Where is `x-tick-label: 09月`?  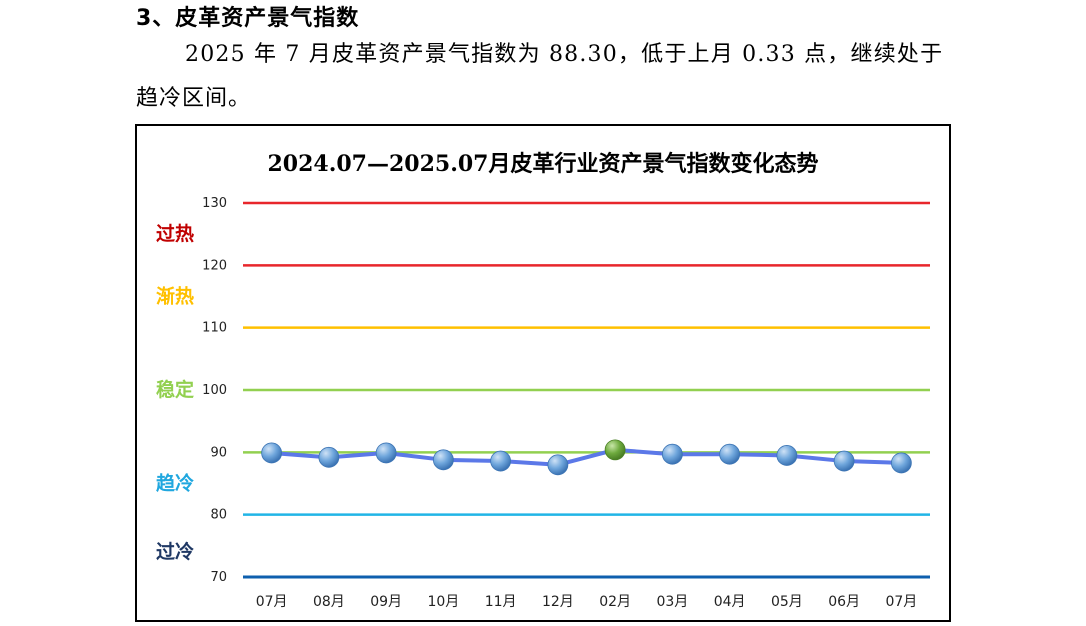
x-tick-label: 09月 is located at coordinates (386, 602).